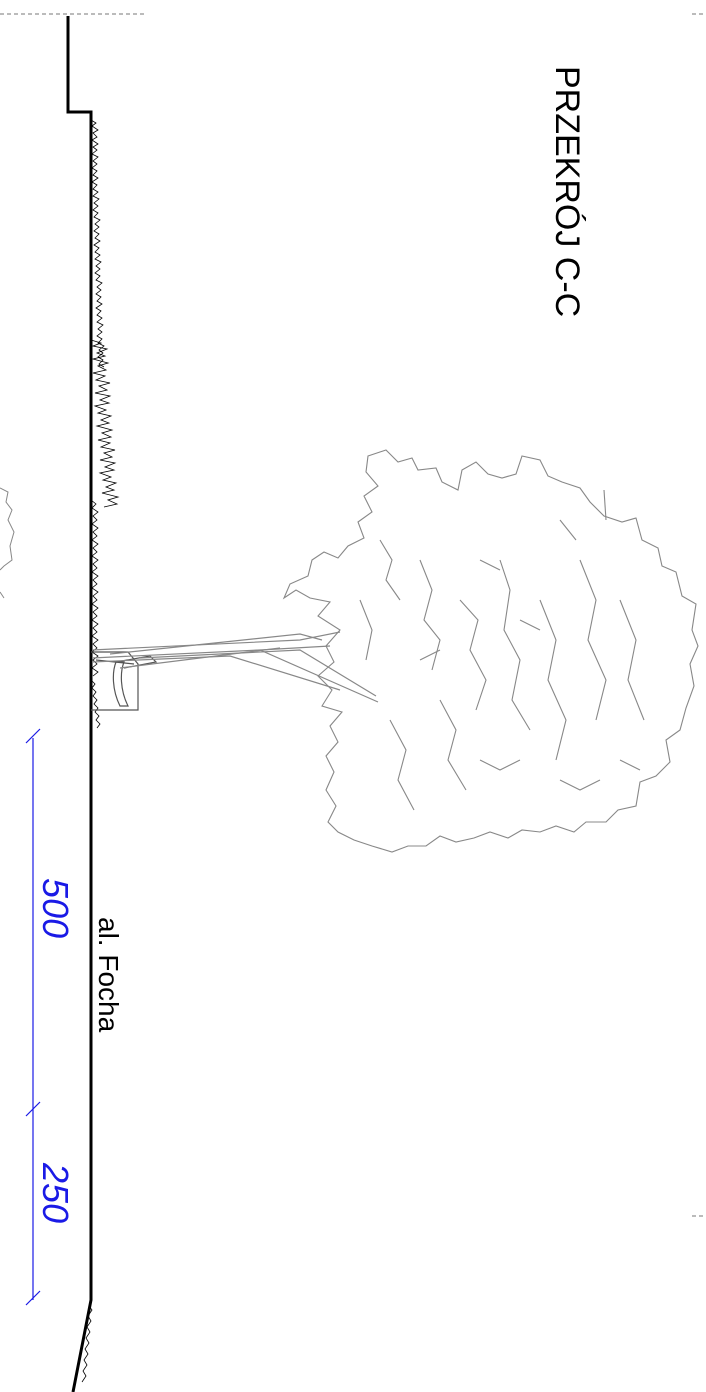  What do you see at coordinates (55, 908) in the screenshot?
I see `dimension-label-500: 500` at bounding box center [55, 908].